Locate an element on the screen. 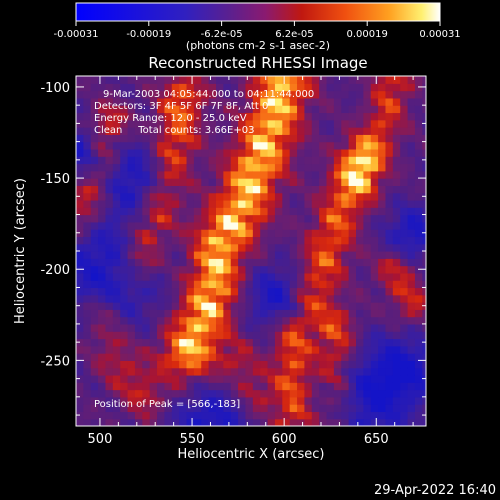  detectors-annotation: Detectors: 3F 4F 5F 6F 7F 8F, Att 0 is located at coordinates (181, 106).